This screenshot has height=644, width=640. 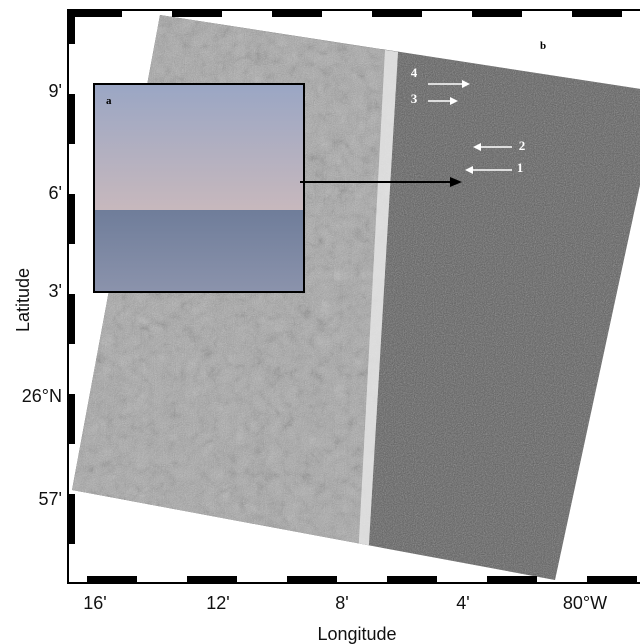 What do you see at coordinates (42, 396) in the screenshot?
I see `y-tick-label: 26°N` at bounding box center [42, 396].